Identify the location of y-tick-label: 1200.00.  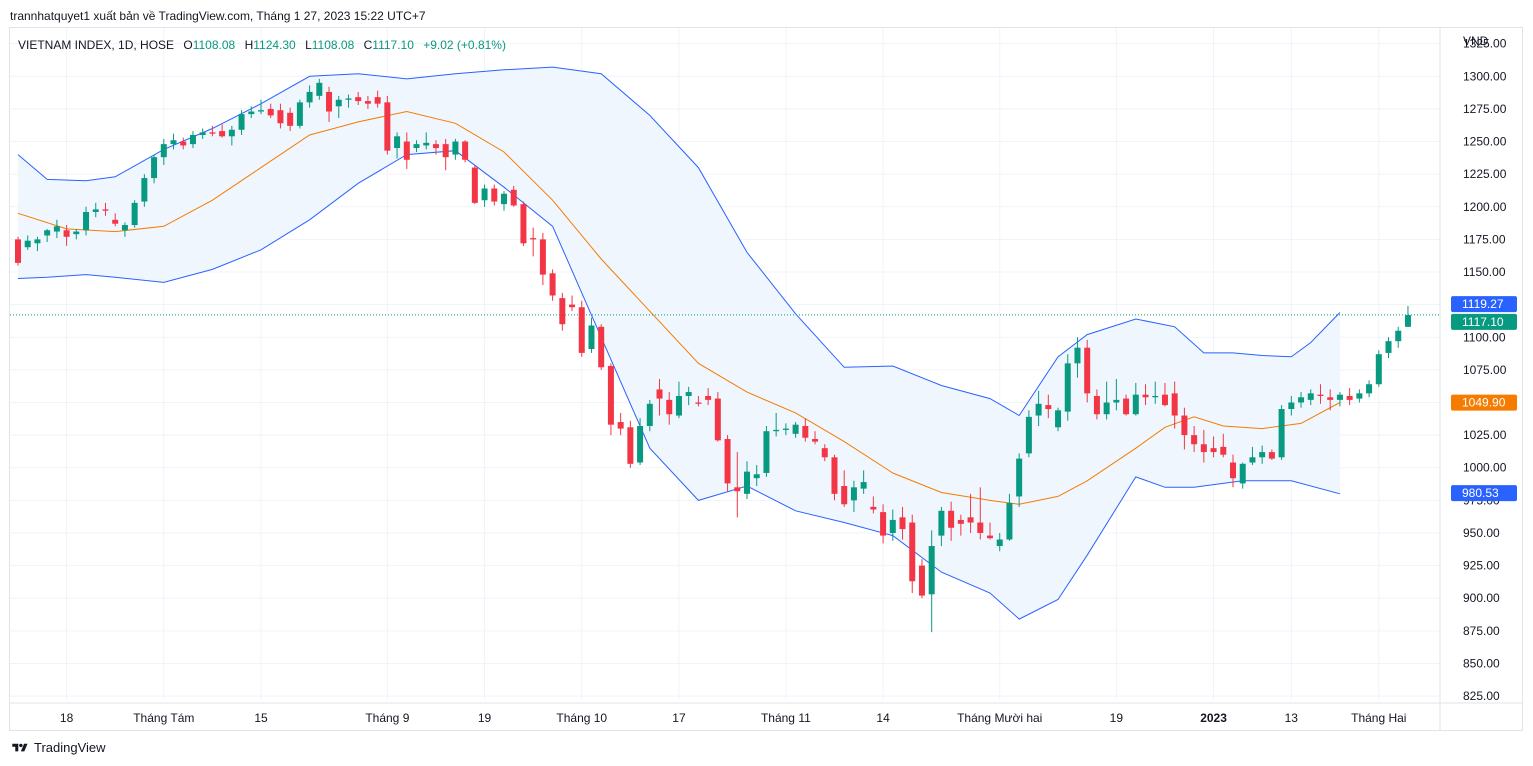
(1485, 207).